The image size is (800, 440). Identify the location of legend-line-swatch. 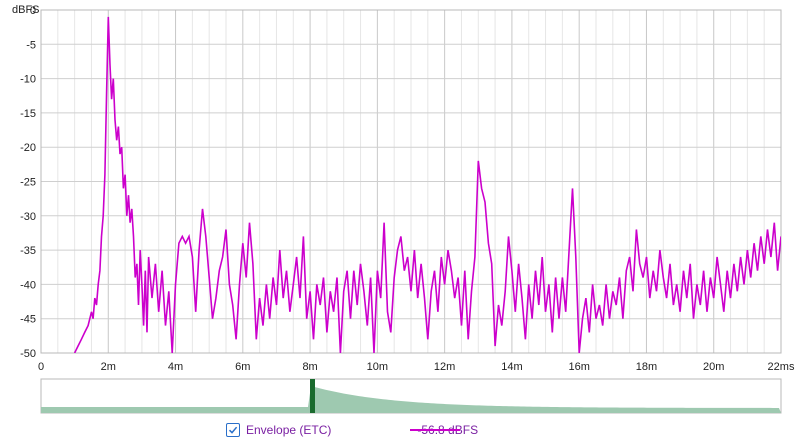
(435, 430).